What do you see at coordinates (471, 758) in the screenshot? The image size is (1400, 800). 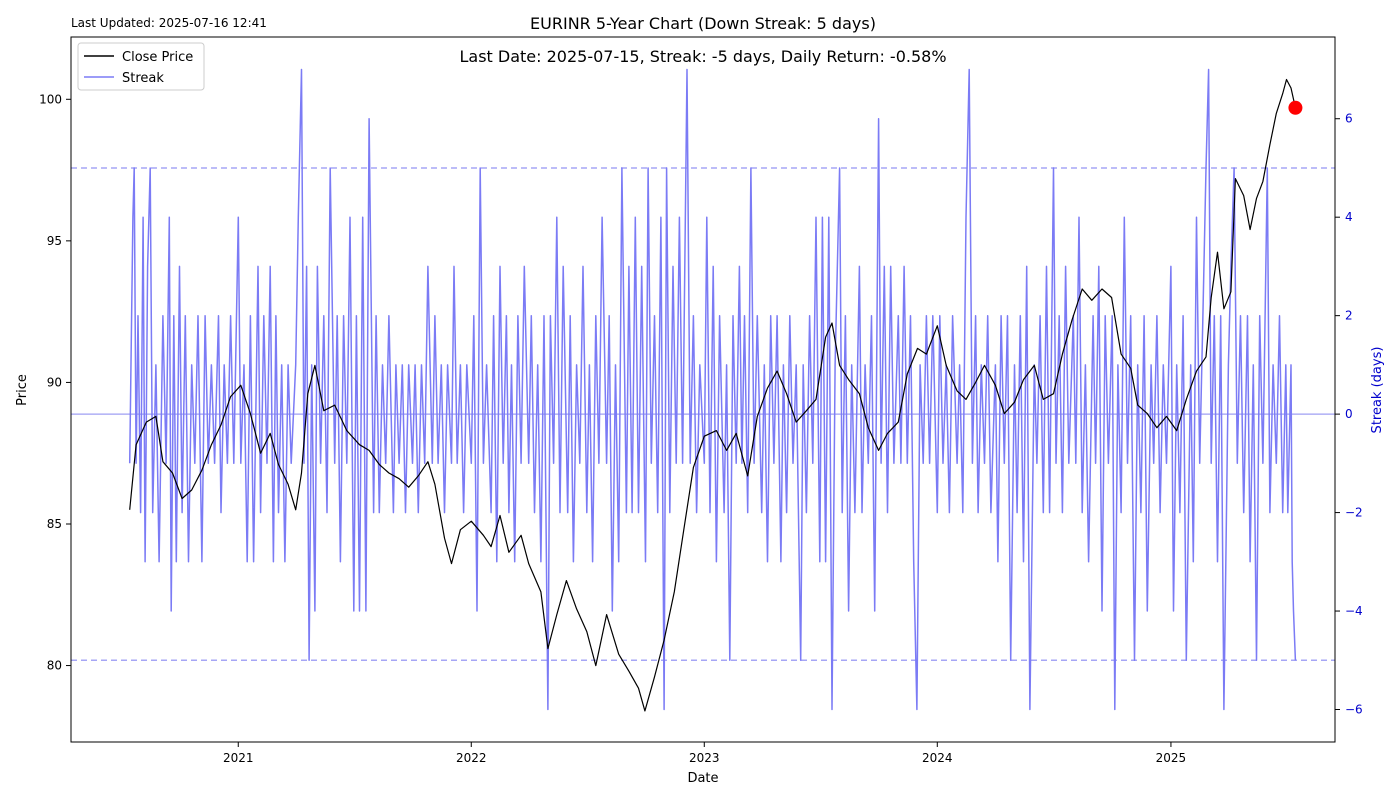 I see `x-tick-label-2022: 2022` at bounding box center [471, 758].